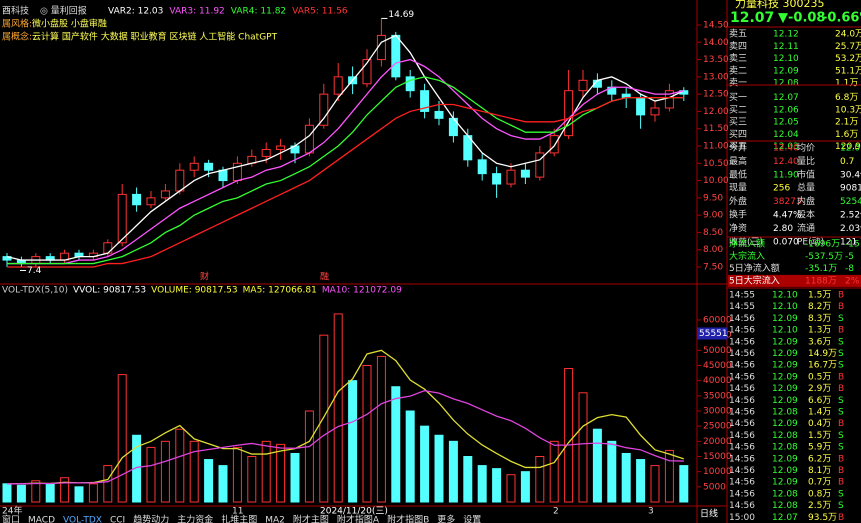 The height and width of the screenshot is (523, 861). What do you see at coordinates (358, 518) in the screenshot?
I see `tab: 附才指图A` at bounding box center [358, 518].